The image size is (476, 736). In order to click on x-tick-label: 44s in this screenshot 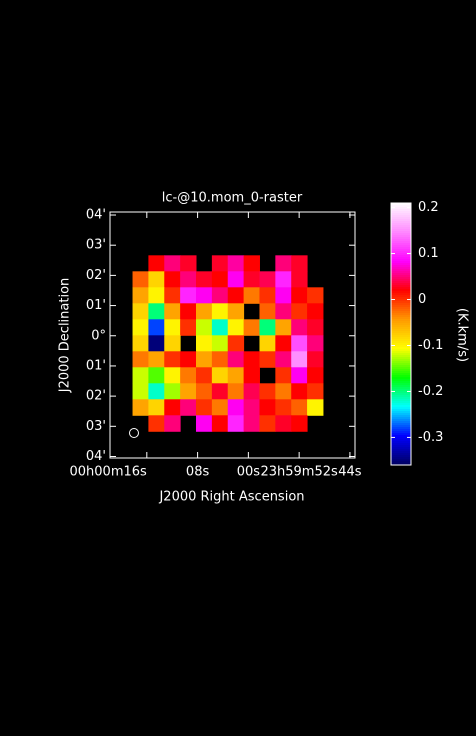, I will do `click(350, 472)`.